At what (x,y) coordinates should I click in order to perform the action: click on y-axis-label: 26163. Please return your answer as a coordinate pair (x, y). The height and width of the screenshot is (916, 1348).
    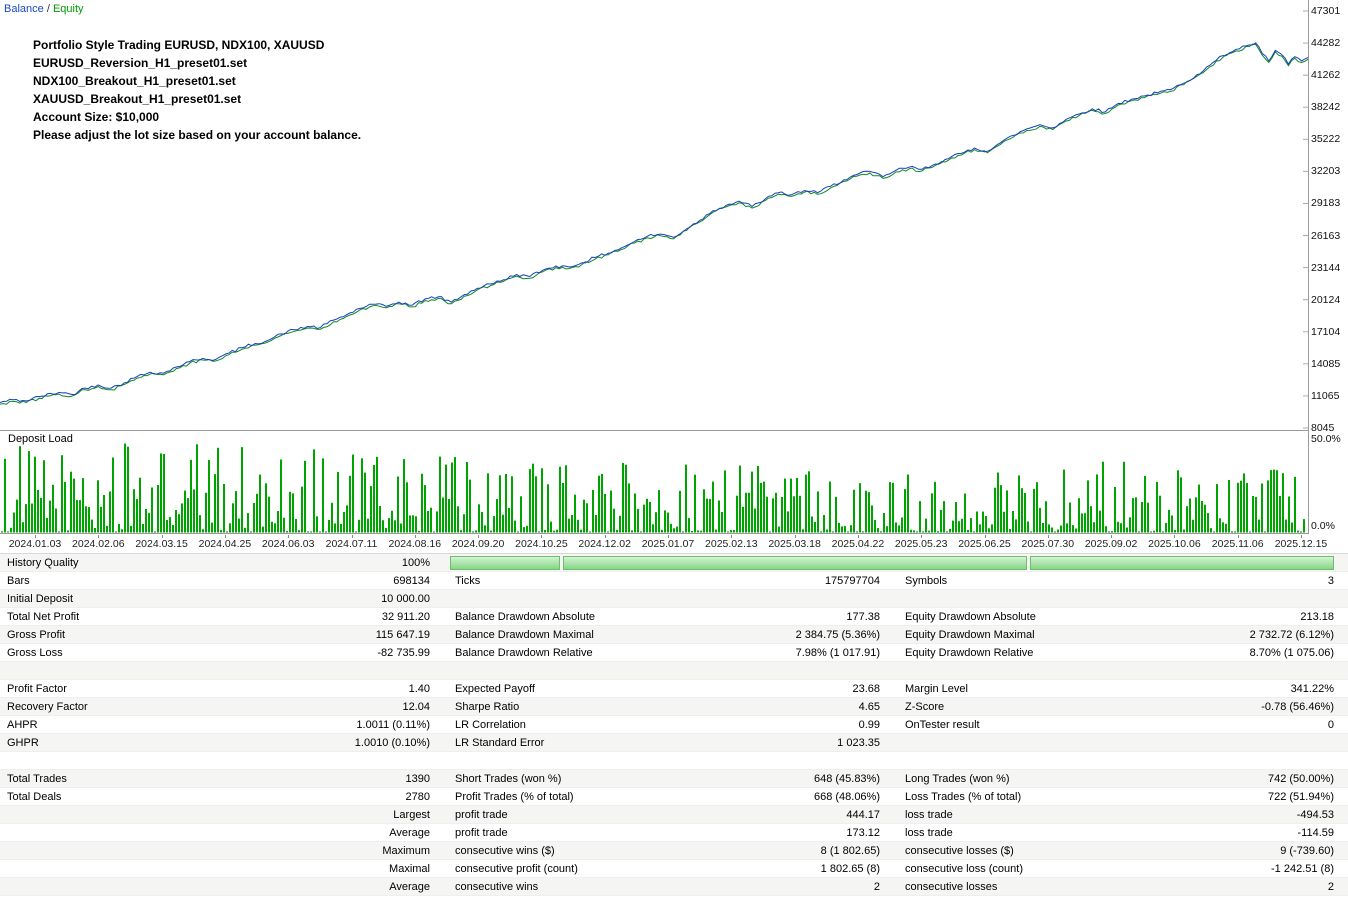
    Looking at the image, I should click on (1326, 235).